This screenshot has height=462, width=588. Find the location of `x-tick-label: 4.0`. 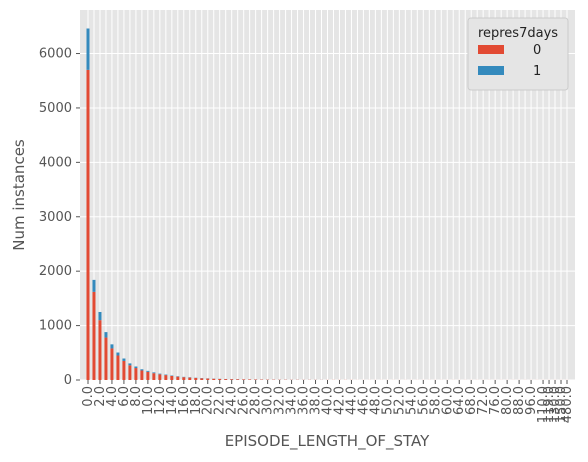

x-tick-label: 4.0 is located at coordinates (112, 396).